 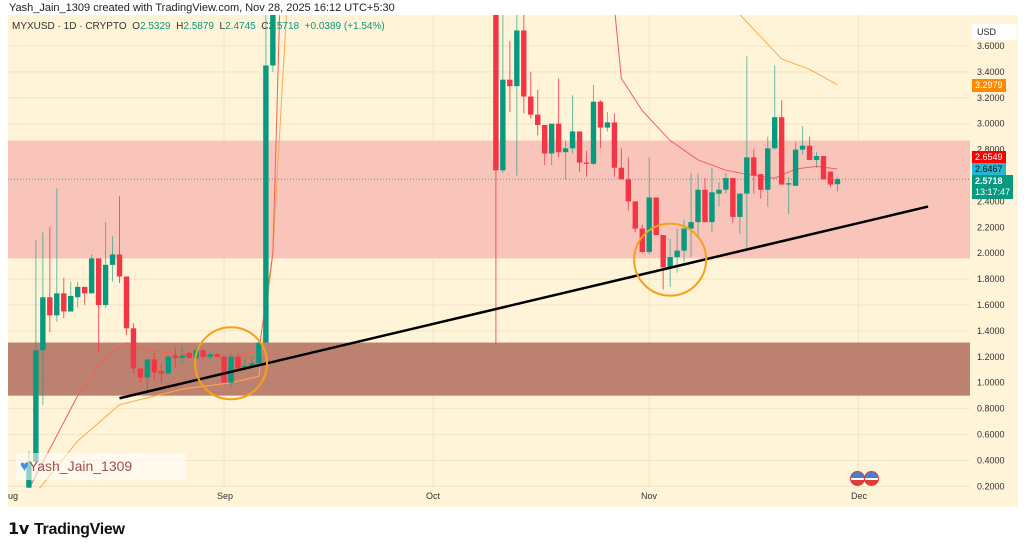 I want to click on y-tick-label: 2.4000, so click(x=991, y=201).